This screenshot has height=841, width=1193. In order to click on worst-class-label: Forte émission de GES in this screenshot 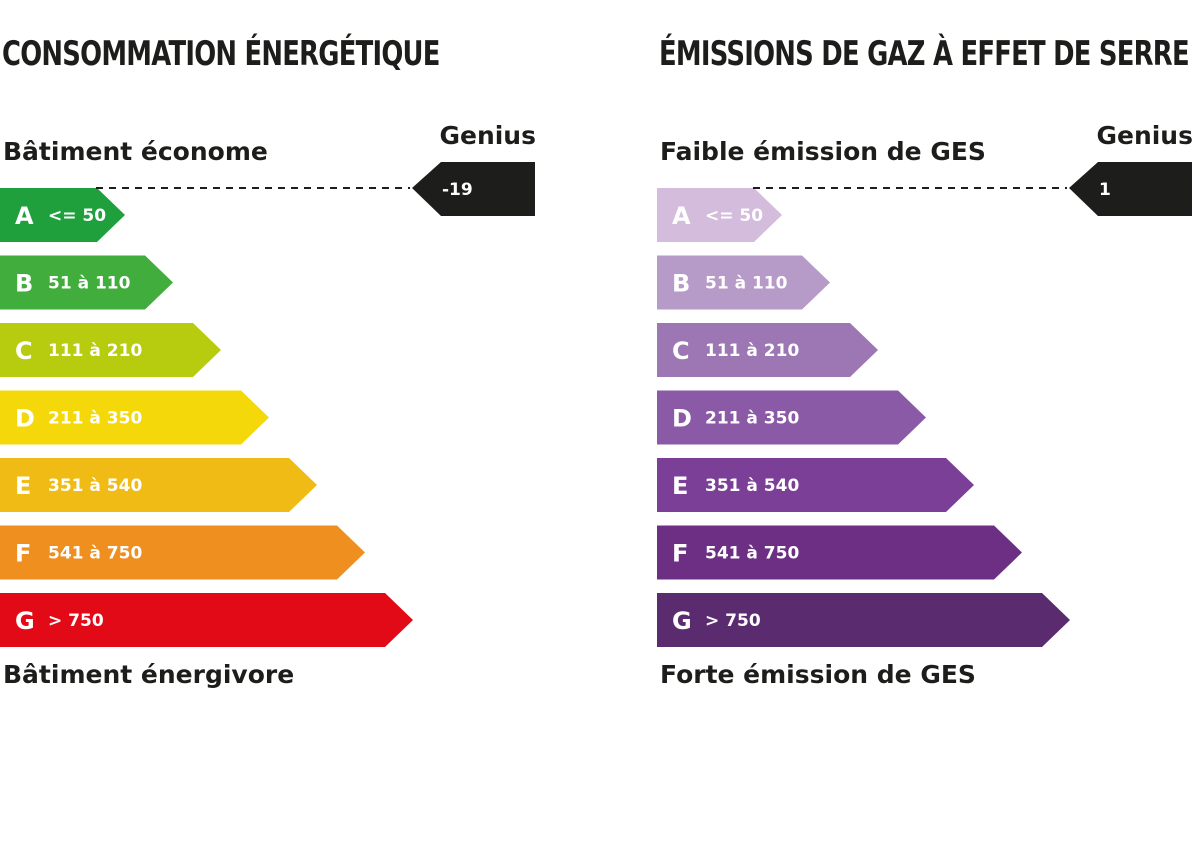, I will do `click(818, 674)`.